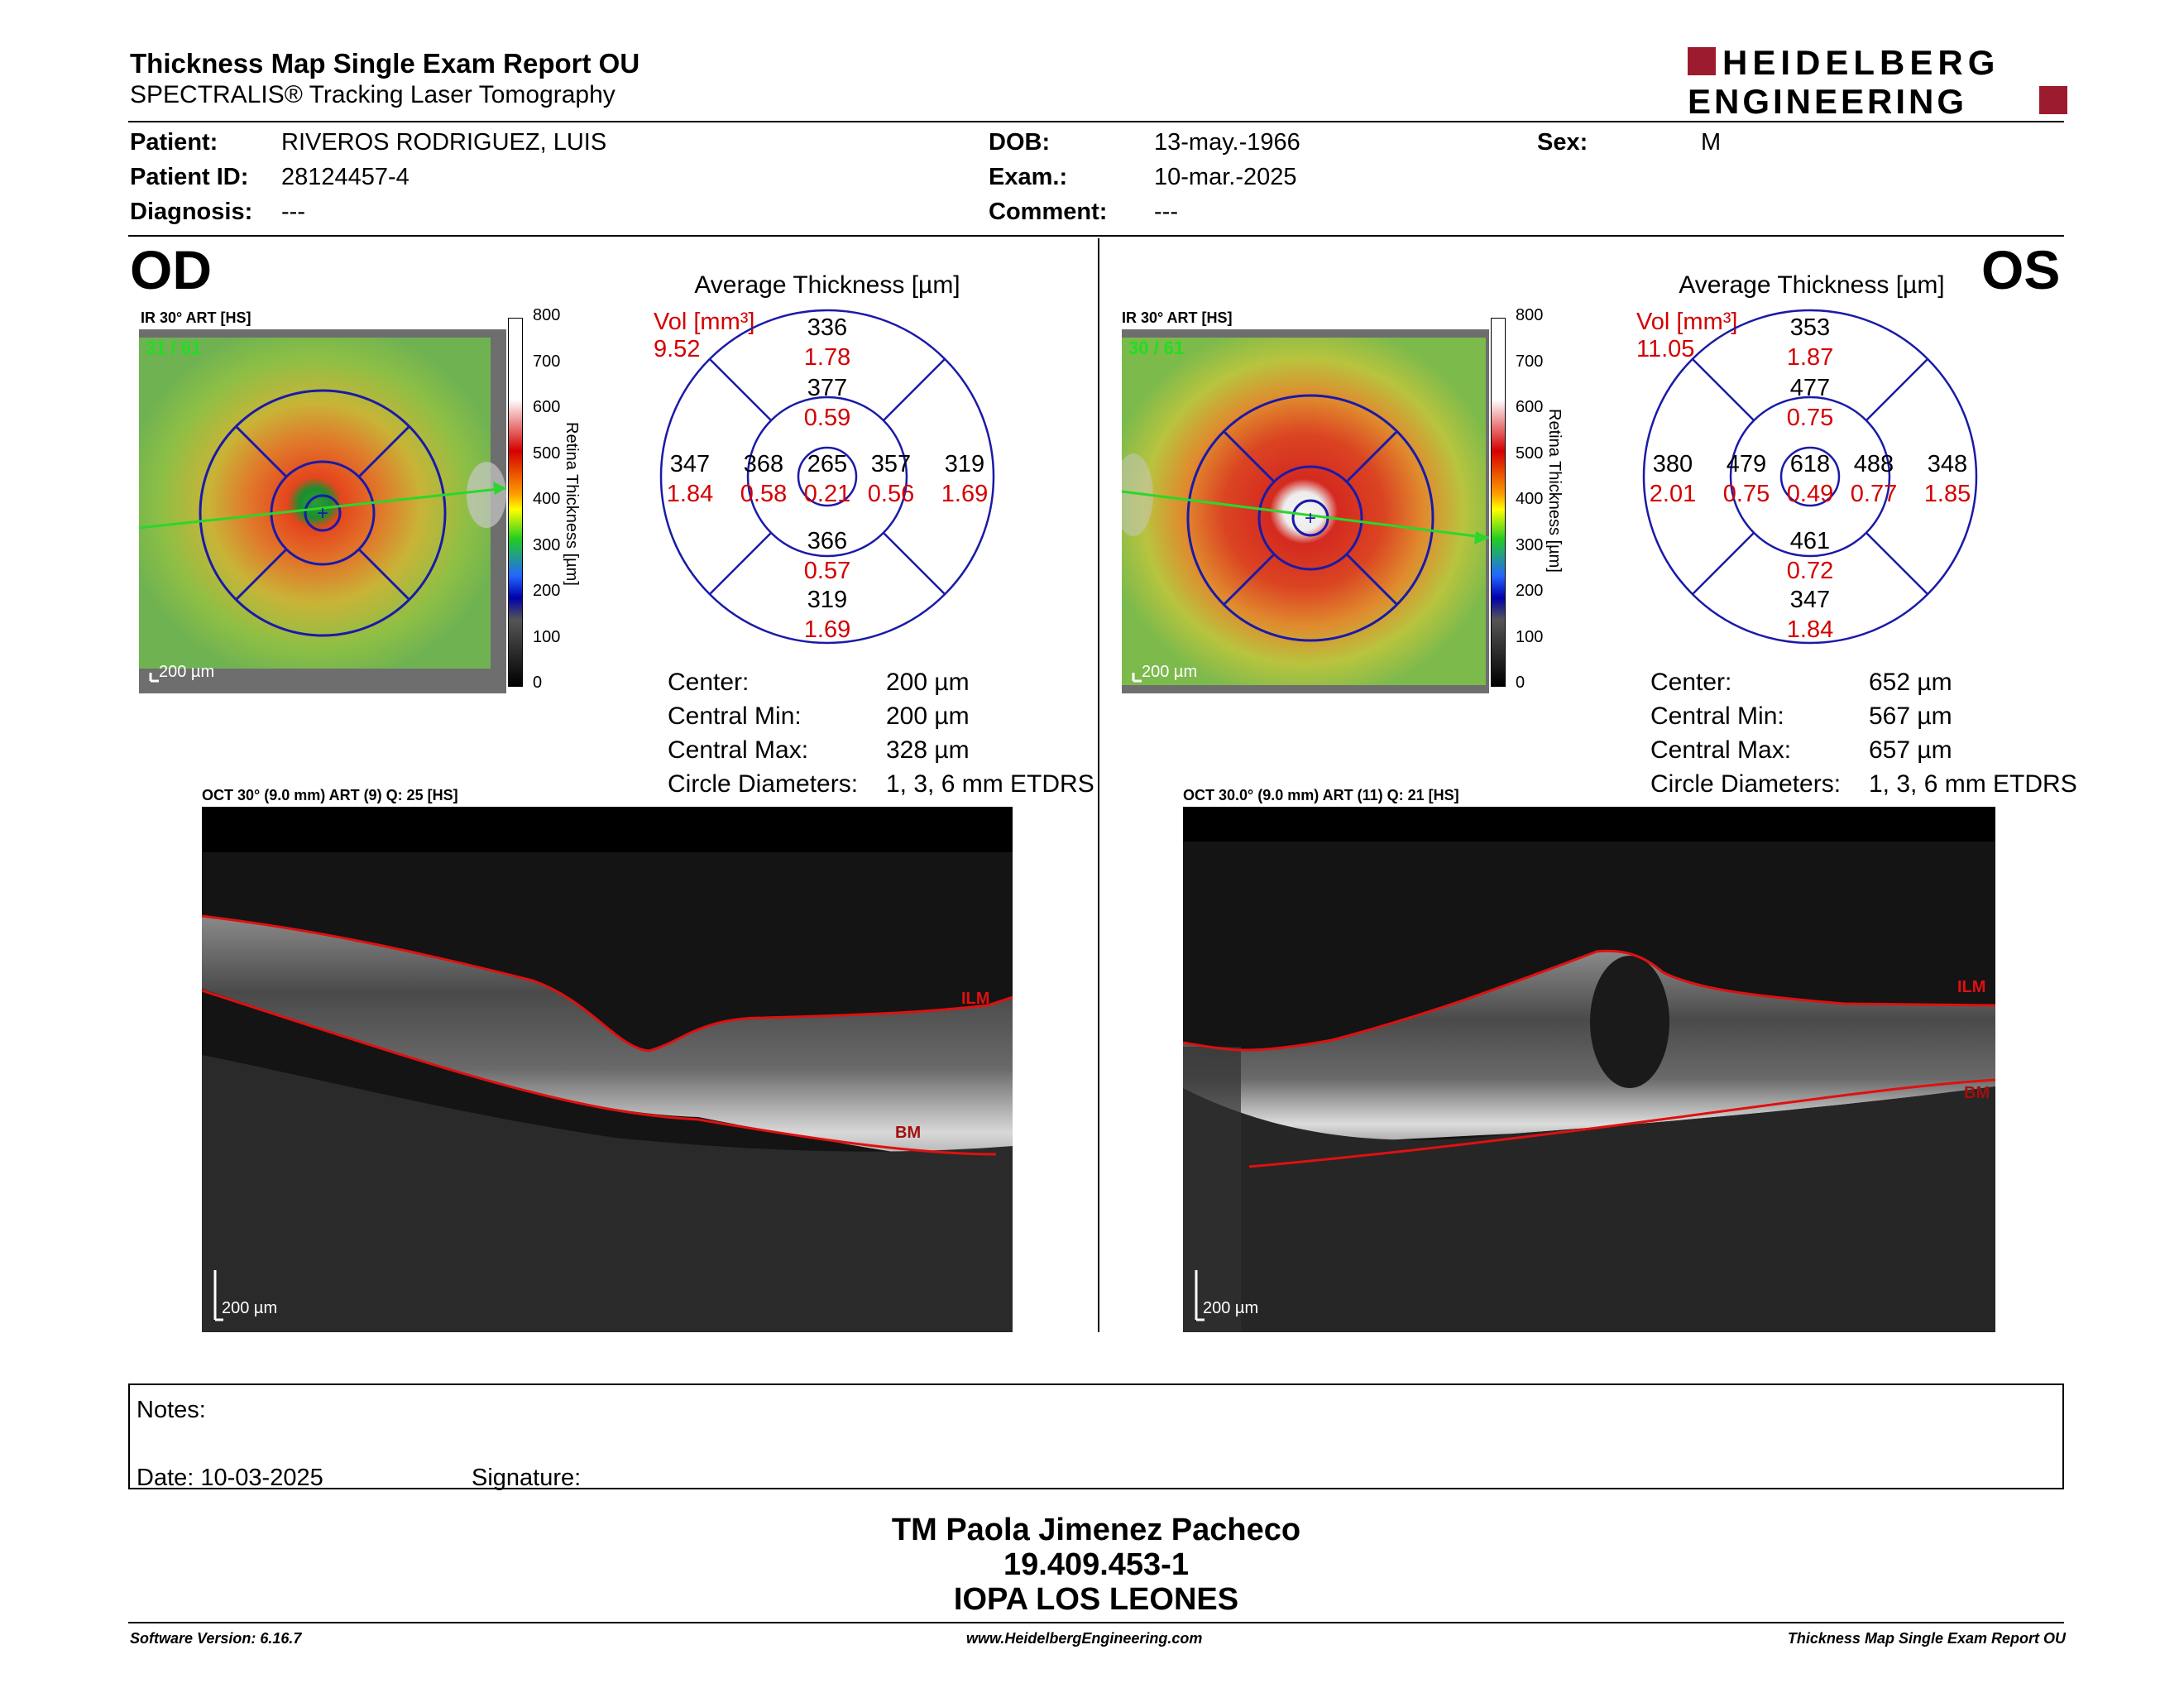  Describe the element at coordinates (249, 1308) in the screenshot. I see `oct-scale-od: 200 µm` at that location.